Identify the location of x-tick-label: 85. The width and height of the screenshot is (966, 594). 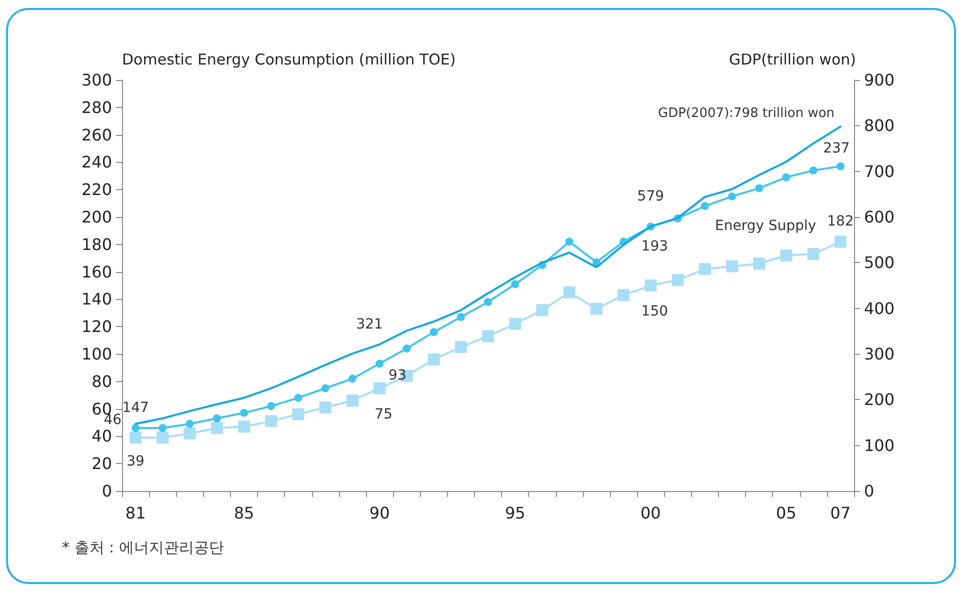
(244, 513).